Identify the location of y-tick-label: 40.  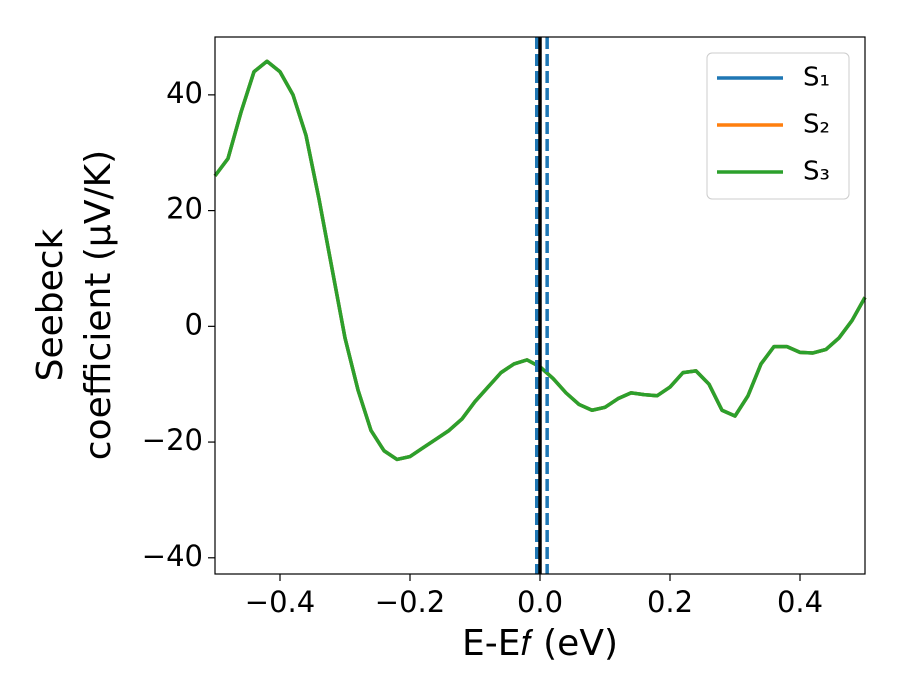
(184, 93).